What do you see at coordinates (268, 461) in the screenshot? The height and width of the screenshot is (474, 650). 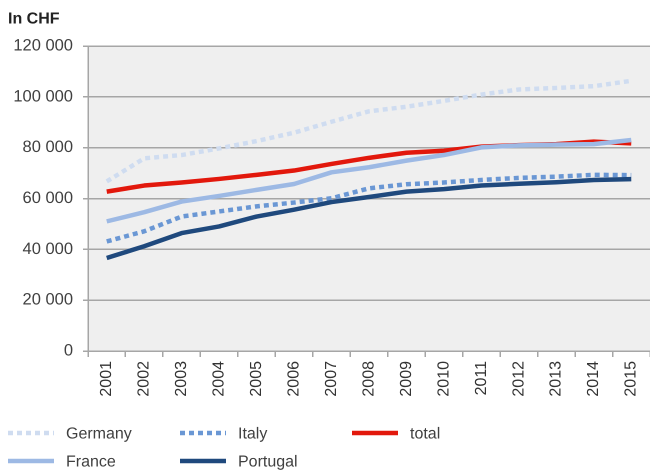 I see `legend-label: Portugal` at bounding box center [268, 461].